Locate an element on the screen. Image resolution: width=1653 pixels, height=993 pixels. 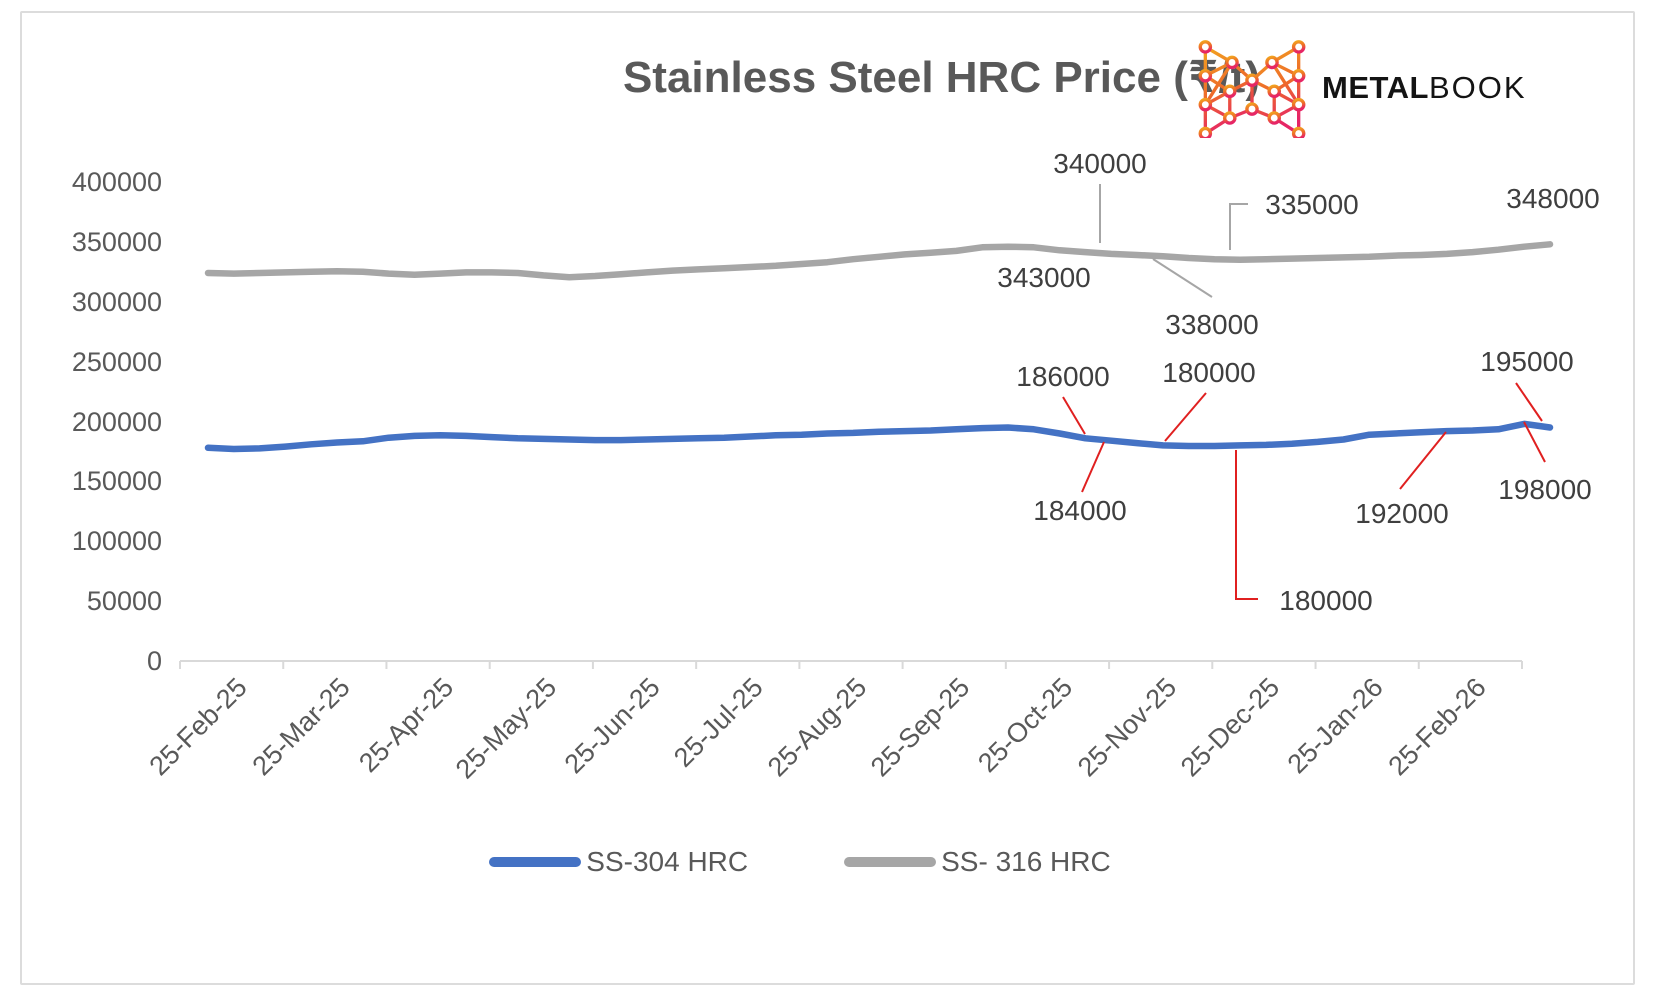
logo-text-metal: METAL is located at coordinates (1375, 87).